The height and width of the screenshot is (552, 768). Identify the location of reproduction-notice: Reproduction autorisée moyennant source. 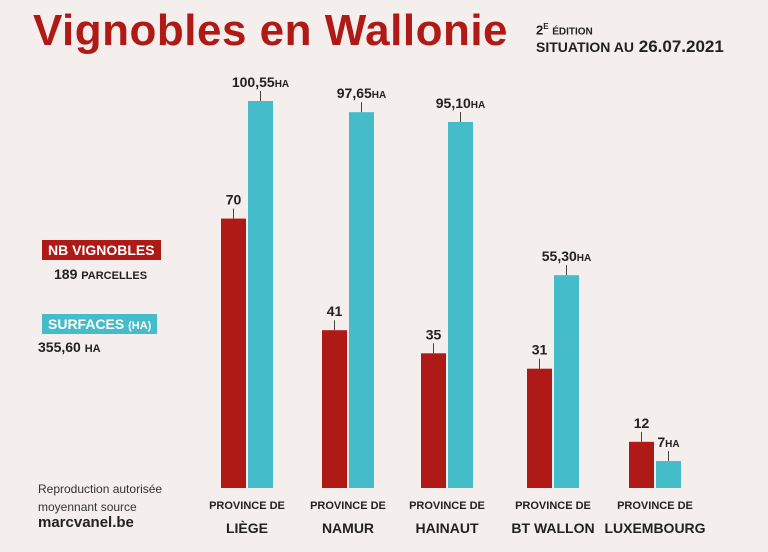
(100, 498).